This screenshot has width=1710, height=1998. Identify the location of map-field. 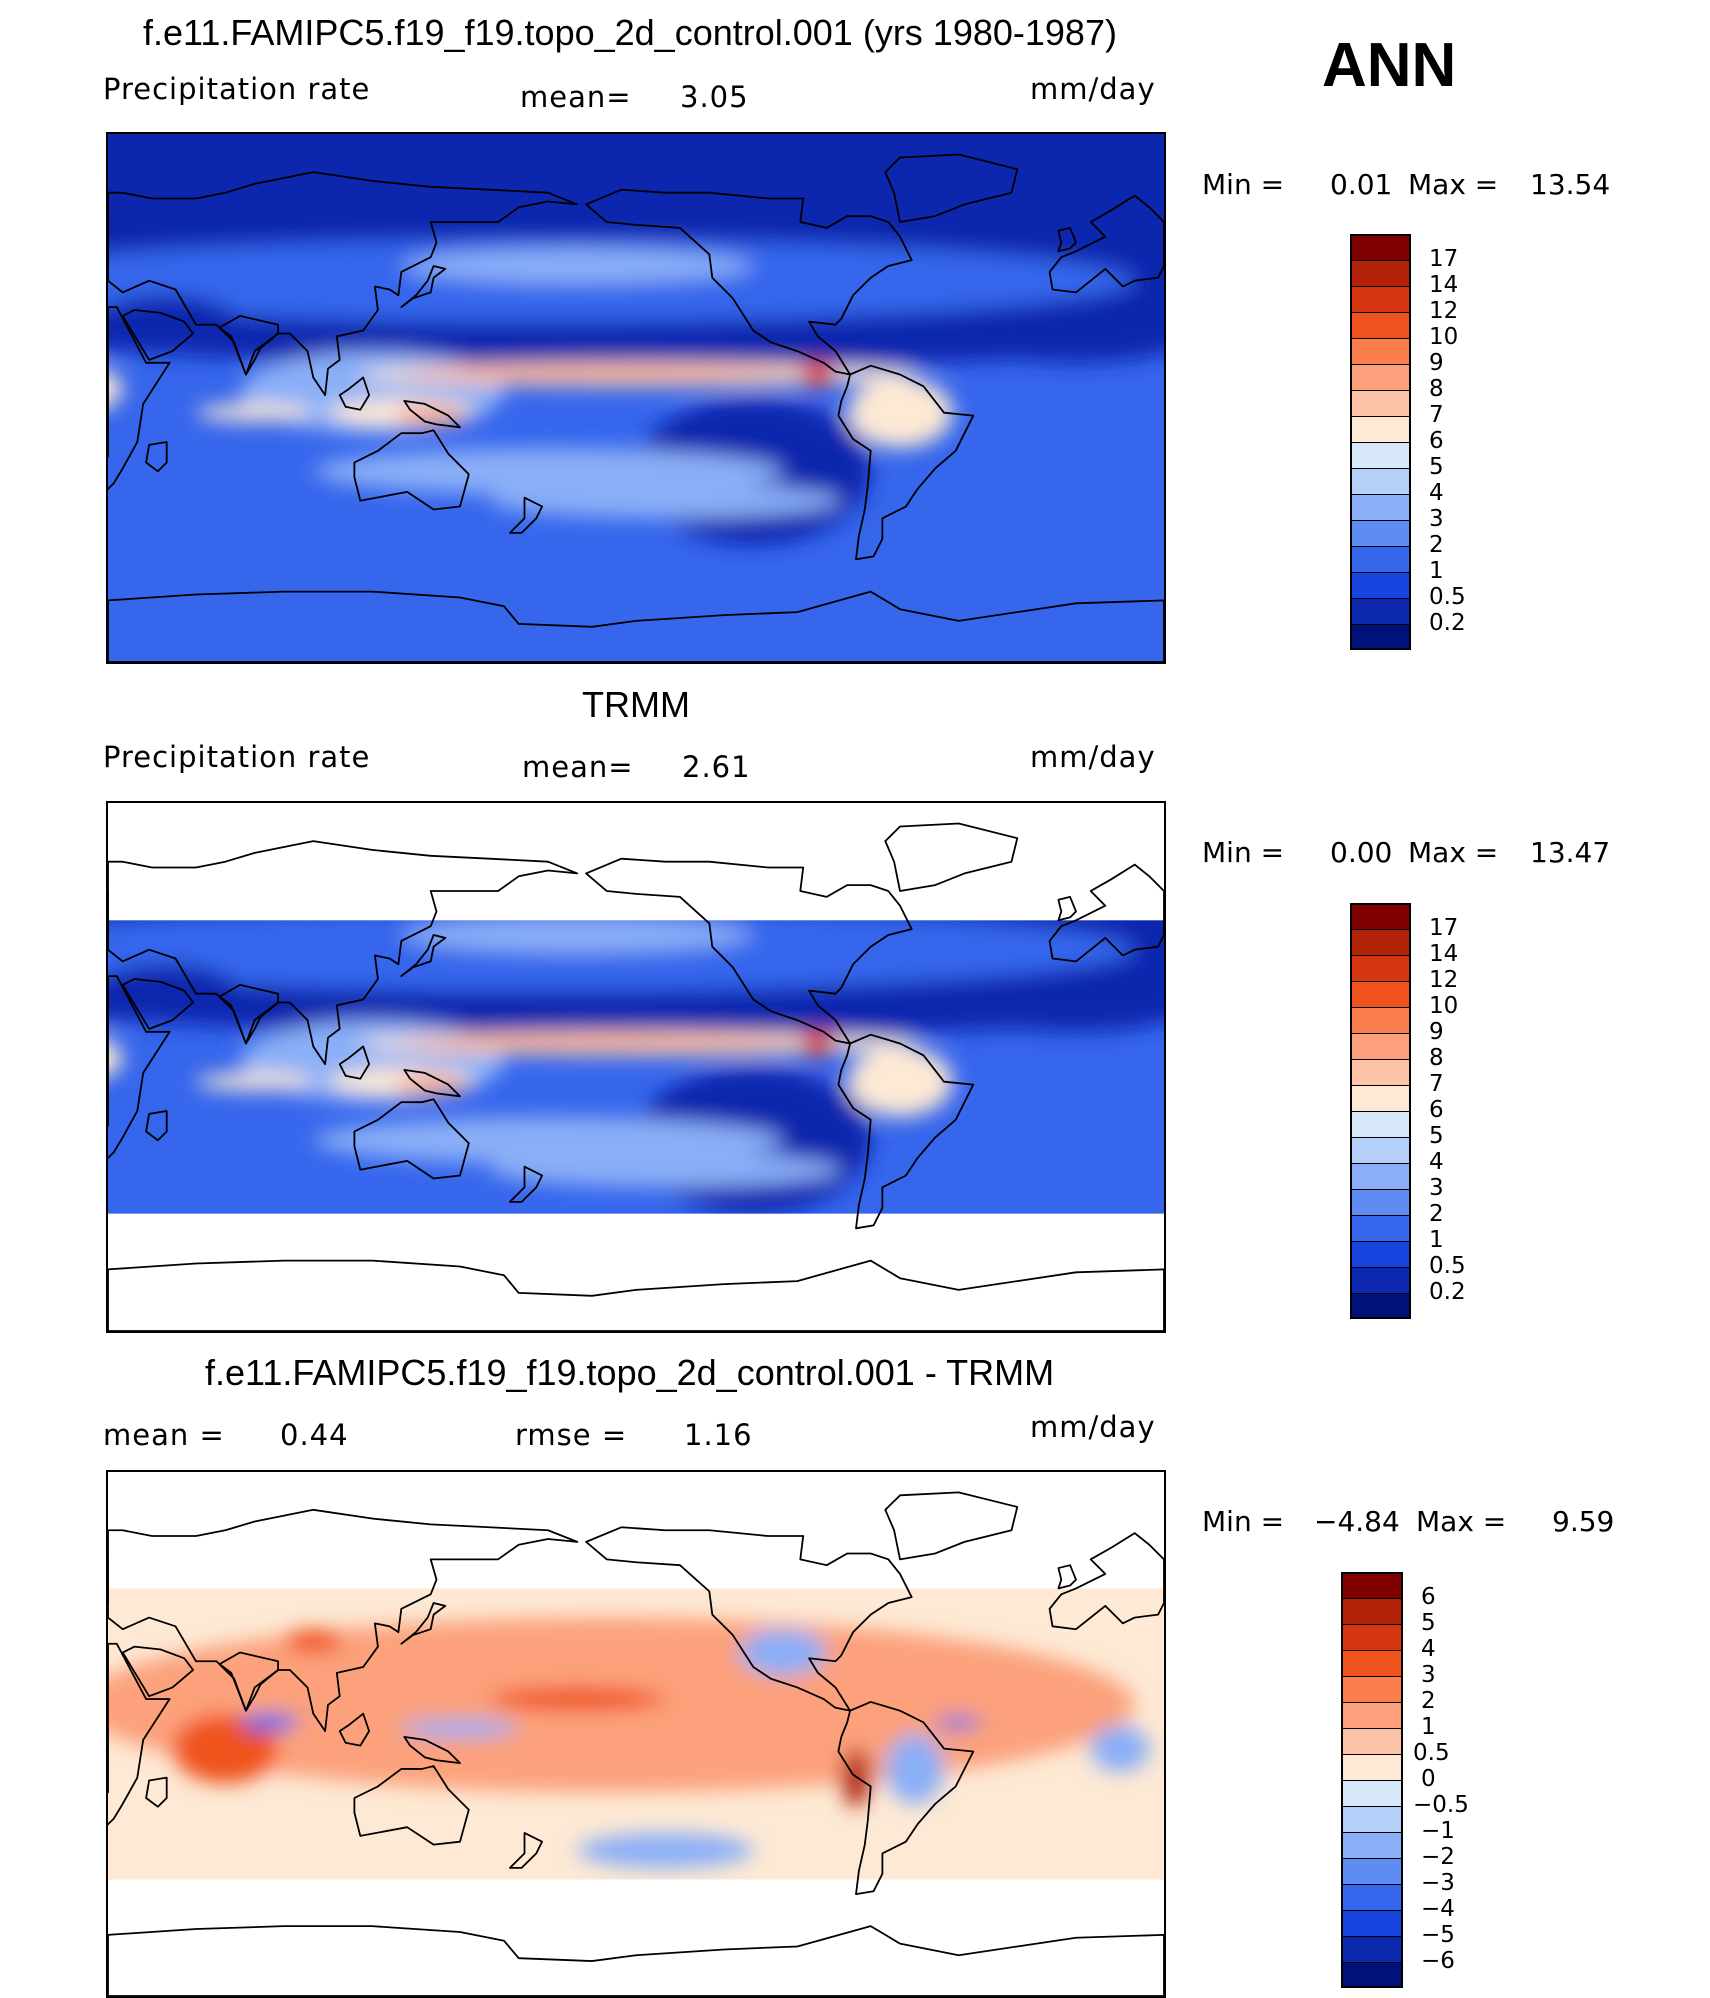
(636, 1067).